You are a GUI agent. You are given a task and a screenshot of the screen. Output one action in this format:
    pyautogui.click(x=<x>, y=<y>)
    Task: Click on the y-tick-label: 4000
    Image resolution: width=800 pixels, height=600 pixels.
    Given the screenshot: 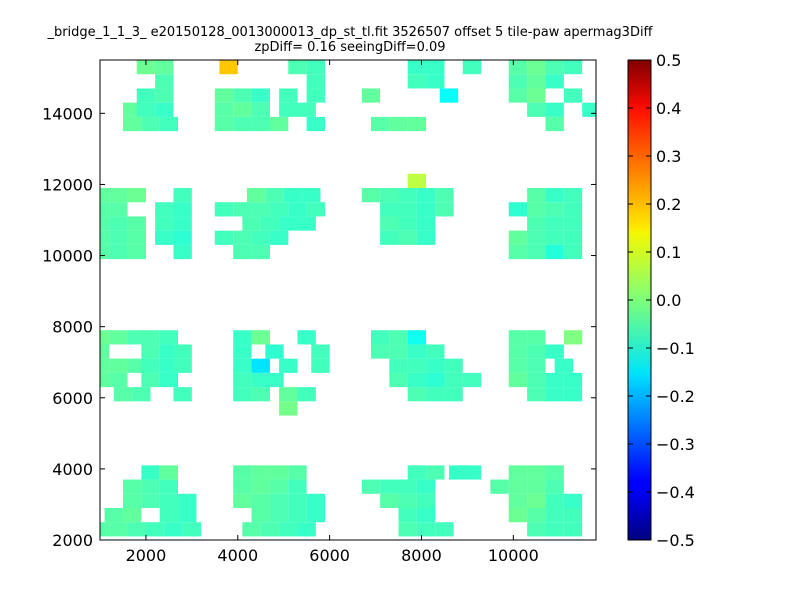 What is the action you would take?
    pyautogui.click(x=72, y=469)
    